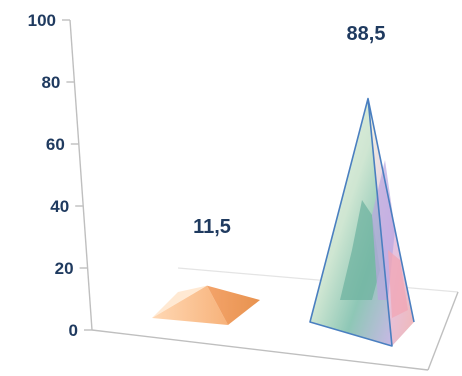 This screenshot has width=462, height=376. Describe the element at coordinates (50, 82) in the screenshot. I see `y-tick-label: 80` at that location.